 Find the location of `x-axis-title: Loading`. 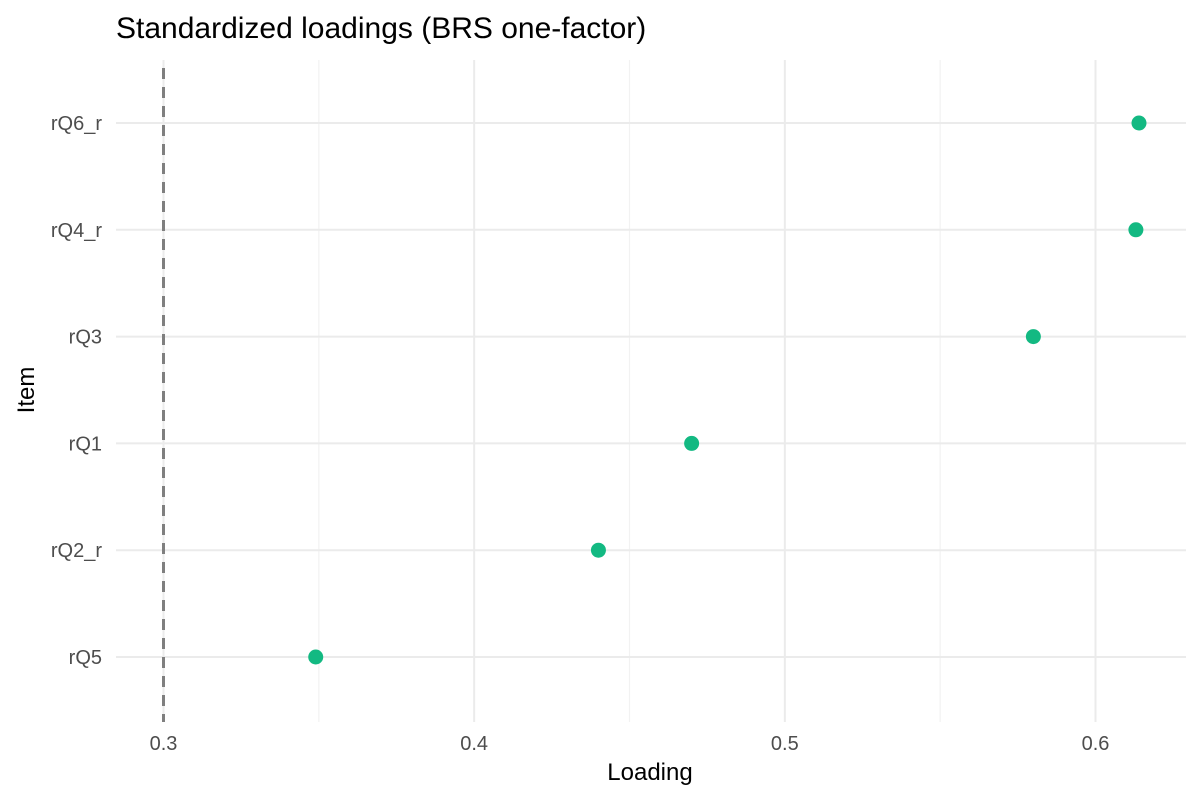

x-axis-title: Loading is located at coordinates (649, 772).